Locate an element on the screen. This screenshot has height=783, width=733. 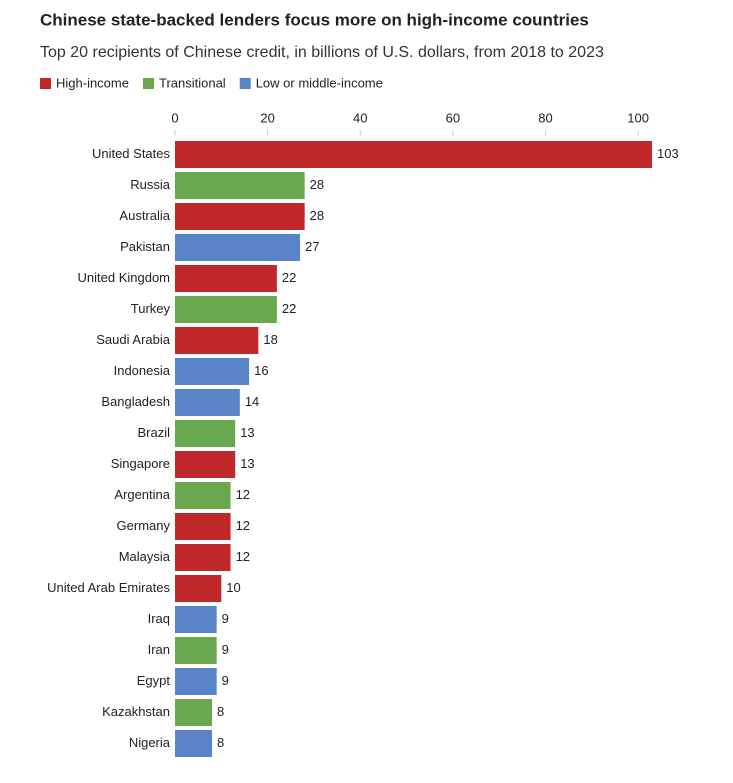
y-tick-label: United States is located at coordinates (131, 153).